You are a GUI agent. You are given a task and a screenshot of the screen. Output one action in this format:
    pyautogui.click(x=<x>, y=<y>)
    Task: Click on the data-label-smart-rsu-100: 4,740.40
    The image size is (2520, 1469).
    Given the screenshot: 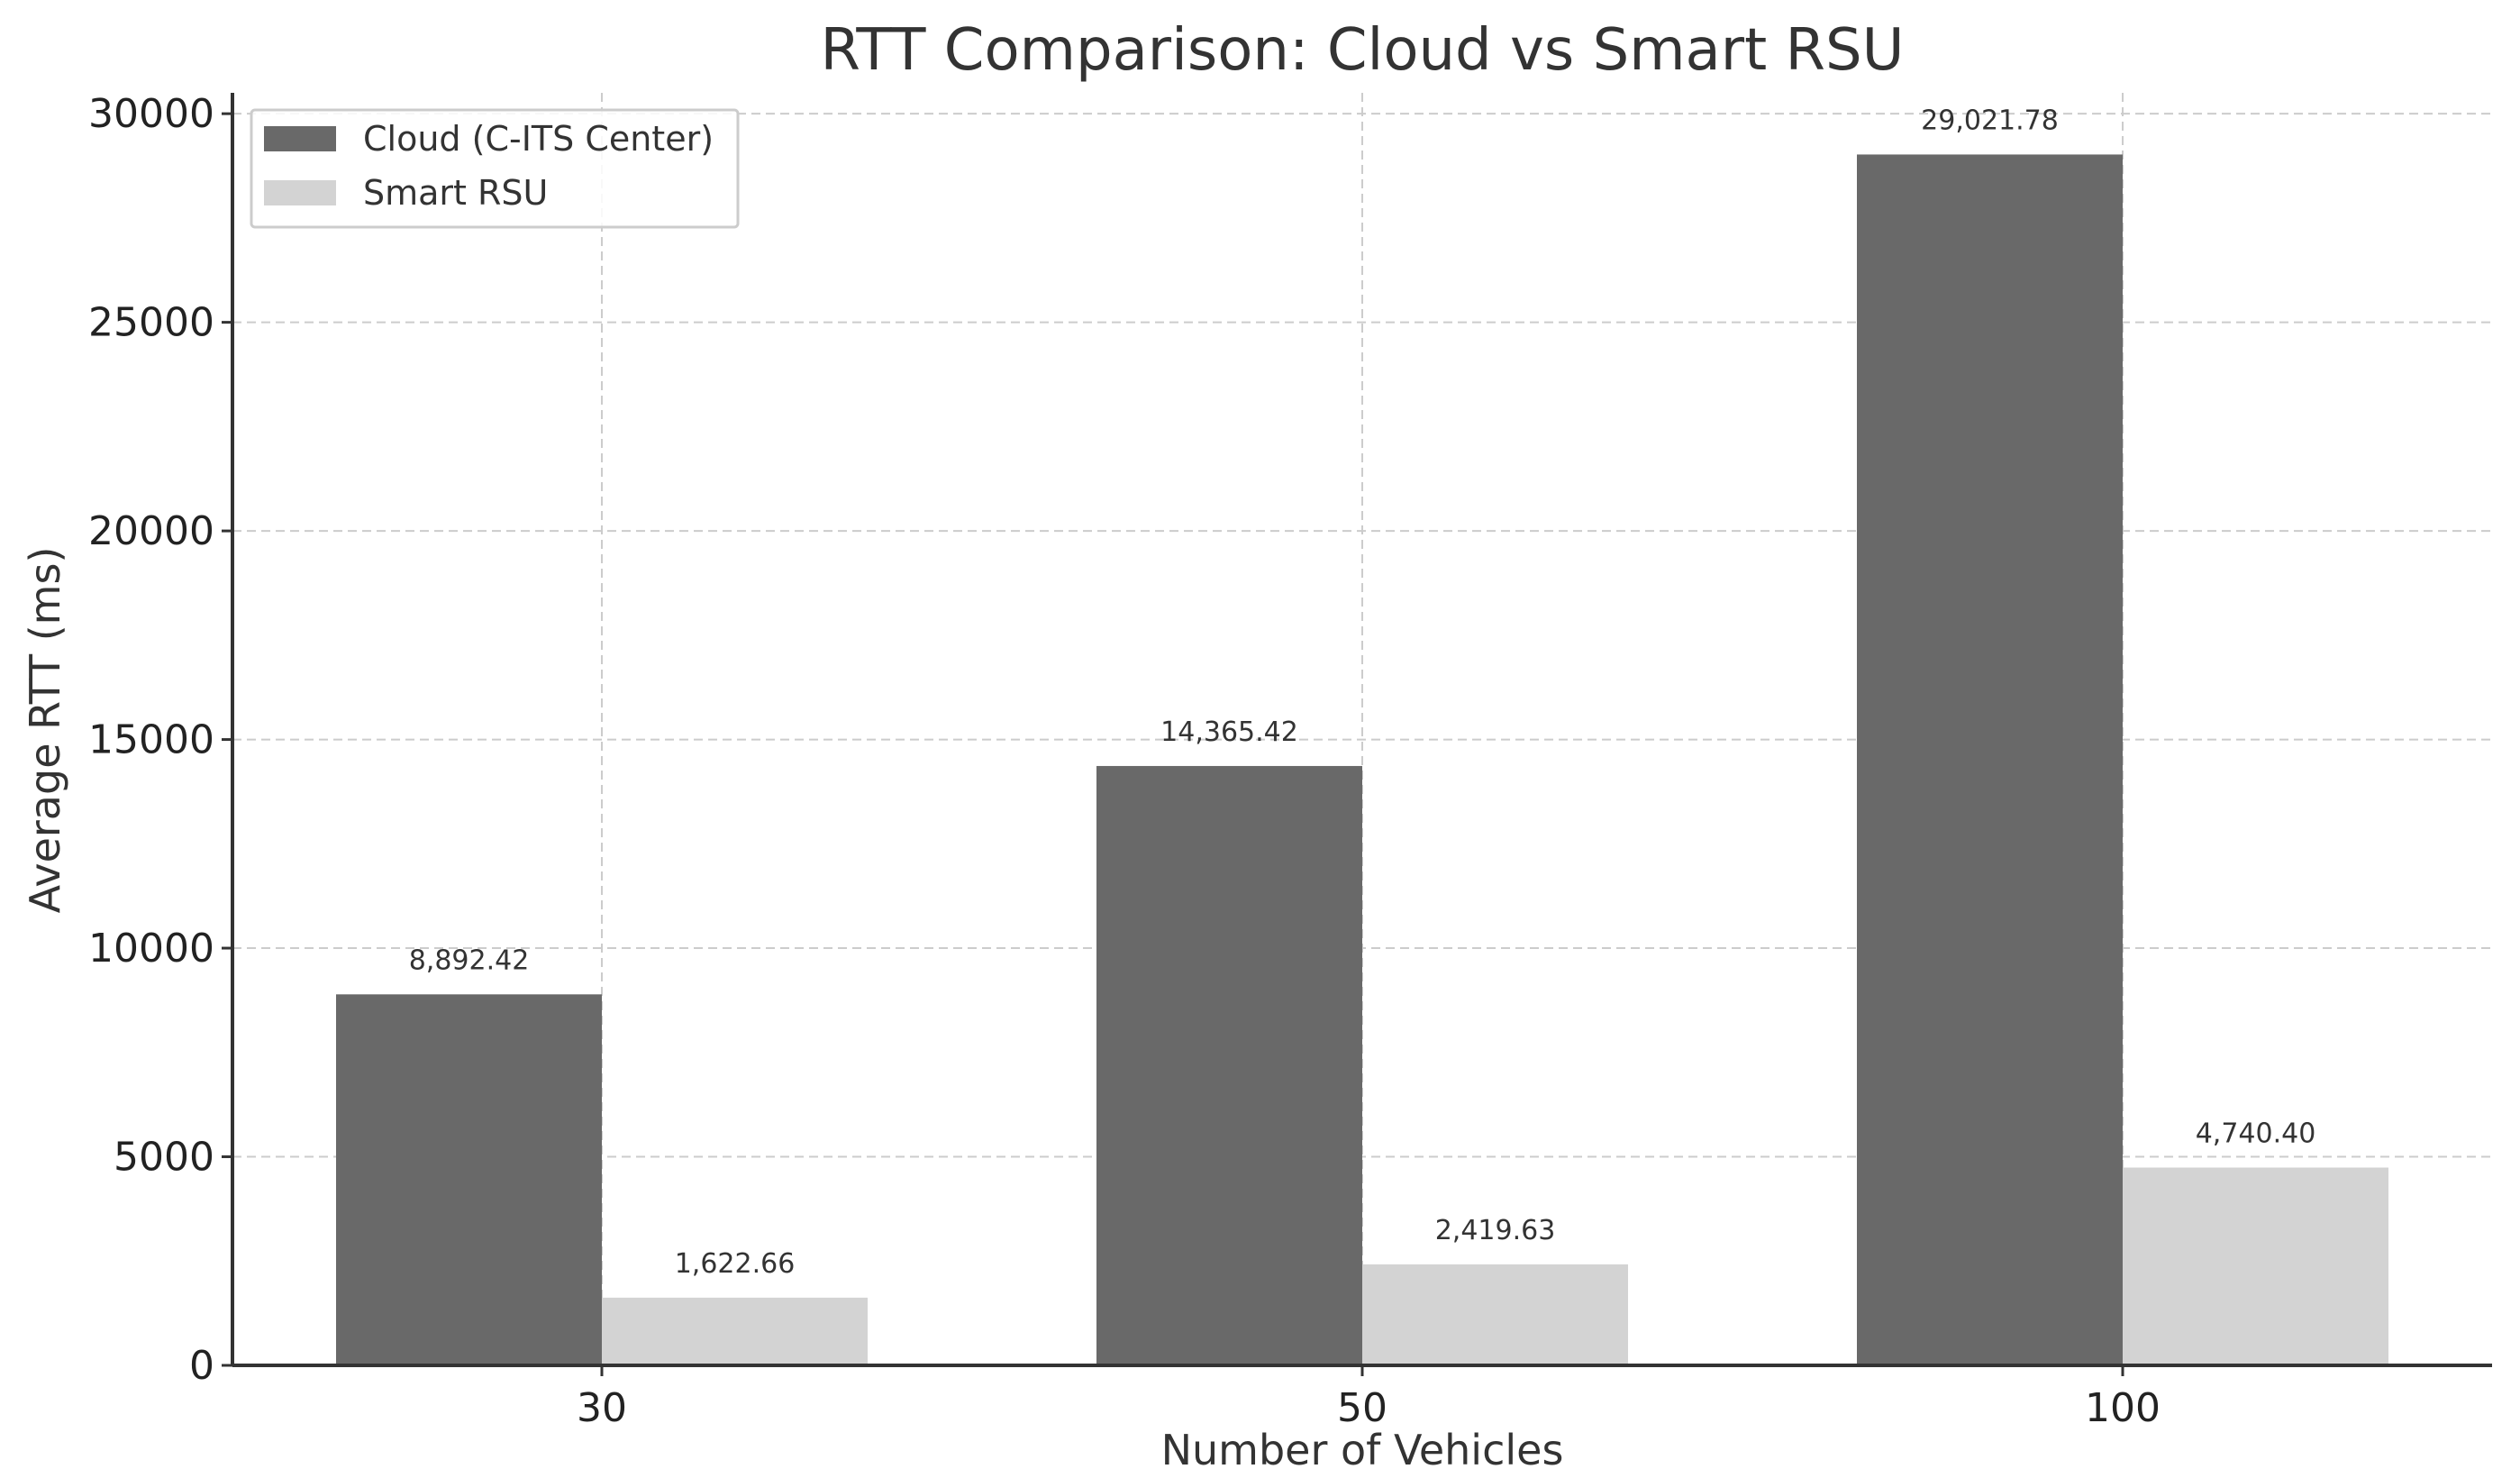 What is the action you would take?
    pyautogui.click(x=2256, y=1134)
    